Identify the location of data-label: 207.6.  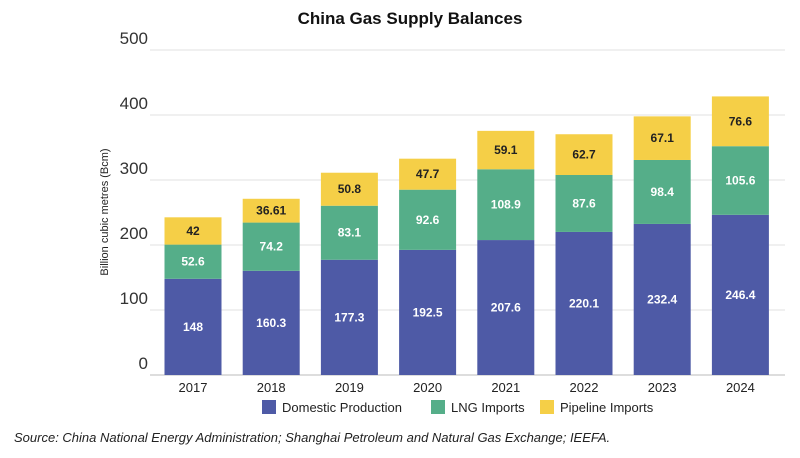
(506, 308).